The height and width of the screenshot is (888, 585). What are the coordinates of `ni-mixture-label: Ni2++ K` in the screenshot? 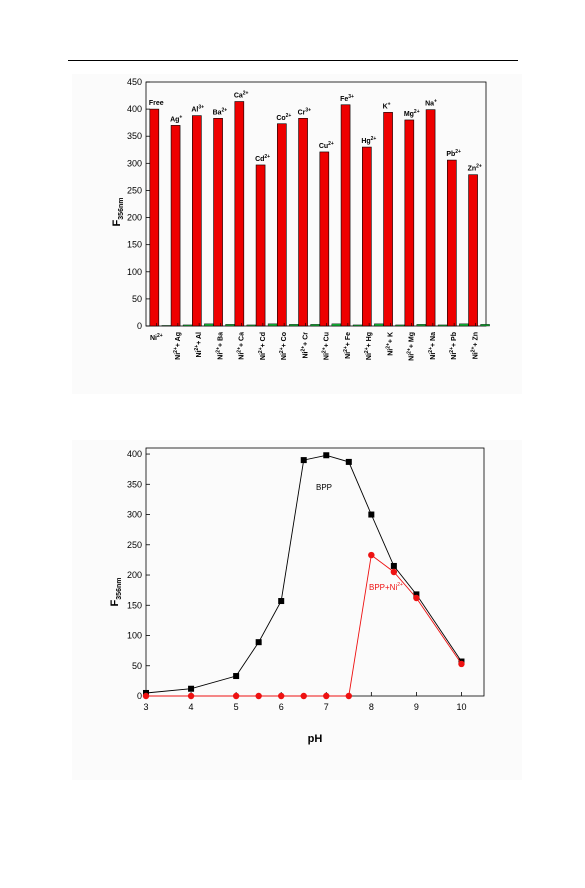 It's located at (389, 344).